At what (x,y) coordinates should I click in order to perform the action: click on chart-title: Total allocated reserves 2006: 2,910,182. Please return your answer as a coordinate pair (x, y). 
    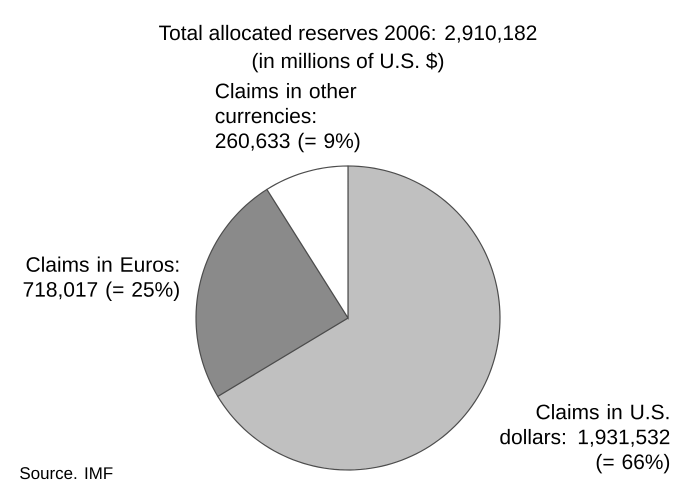
    Looking at the image, I should click on (347, 33).